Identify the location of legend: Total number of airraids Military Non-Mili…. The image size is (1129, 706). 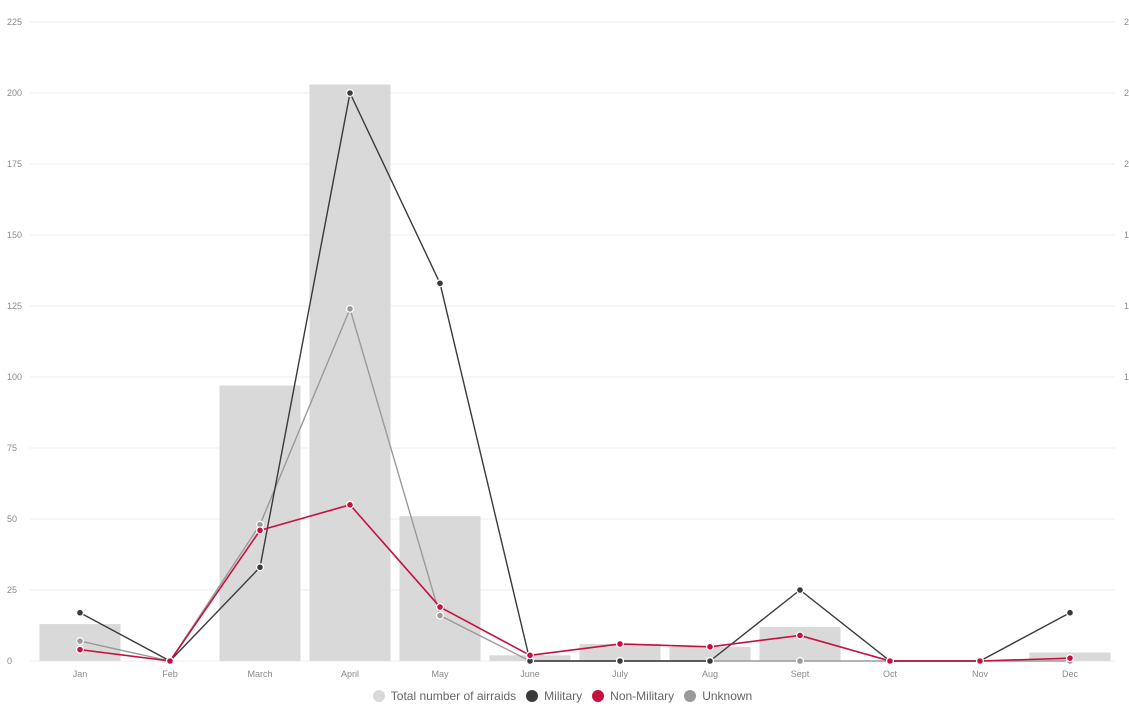
(564, 696).